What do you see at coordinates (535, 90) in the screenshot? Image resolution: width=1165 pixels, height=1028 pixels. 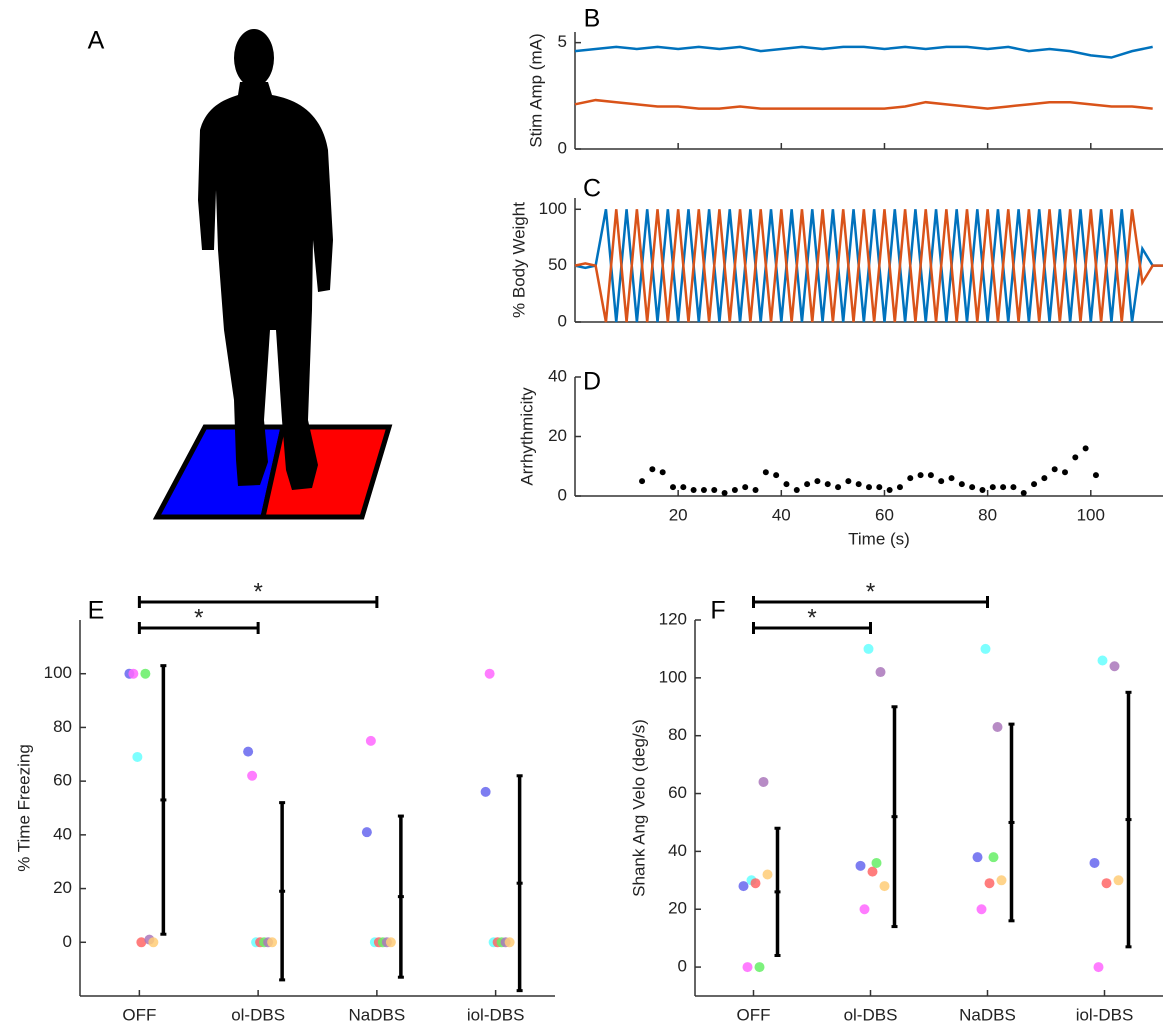 I see `y-axis-label: Stim Amp (mA)` at bounding box center [535, 90].